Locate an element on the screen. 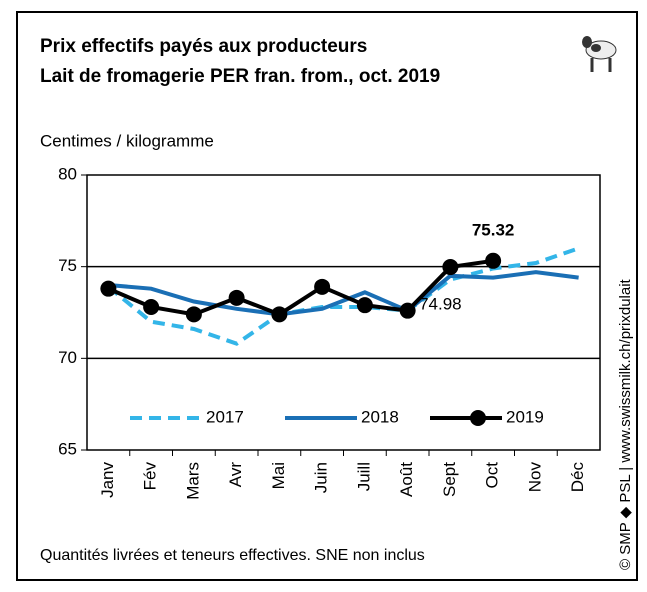 The height and width of the screenshot is (592, 647). legend-label: 2018 is located at coordinates (380, 416).